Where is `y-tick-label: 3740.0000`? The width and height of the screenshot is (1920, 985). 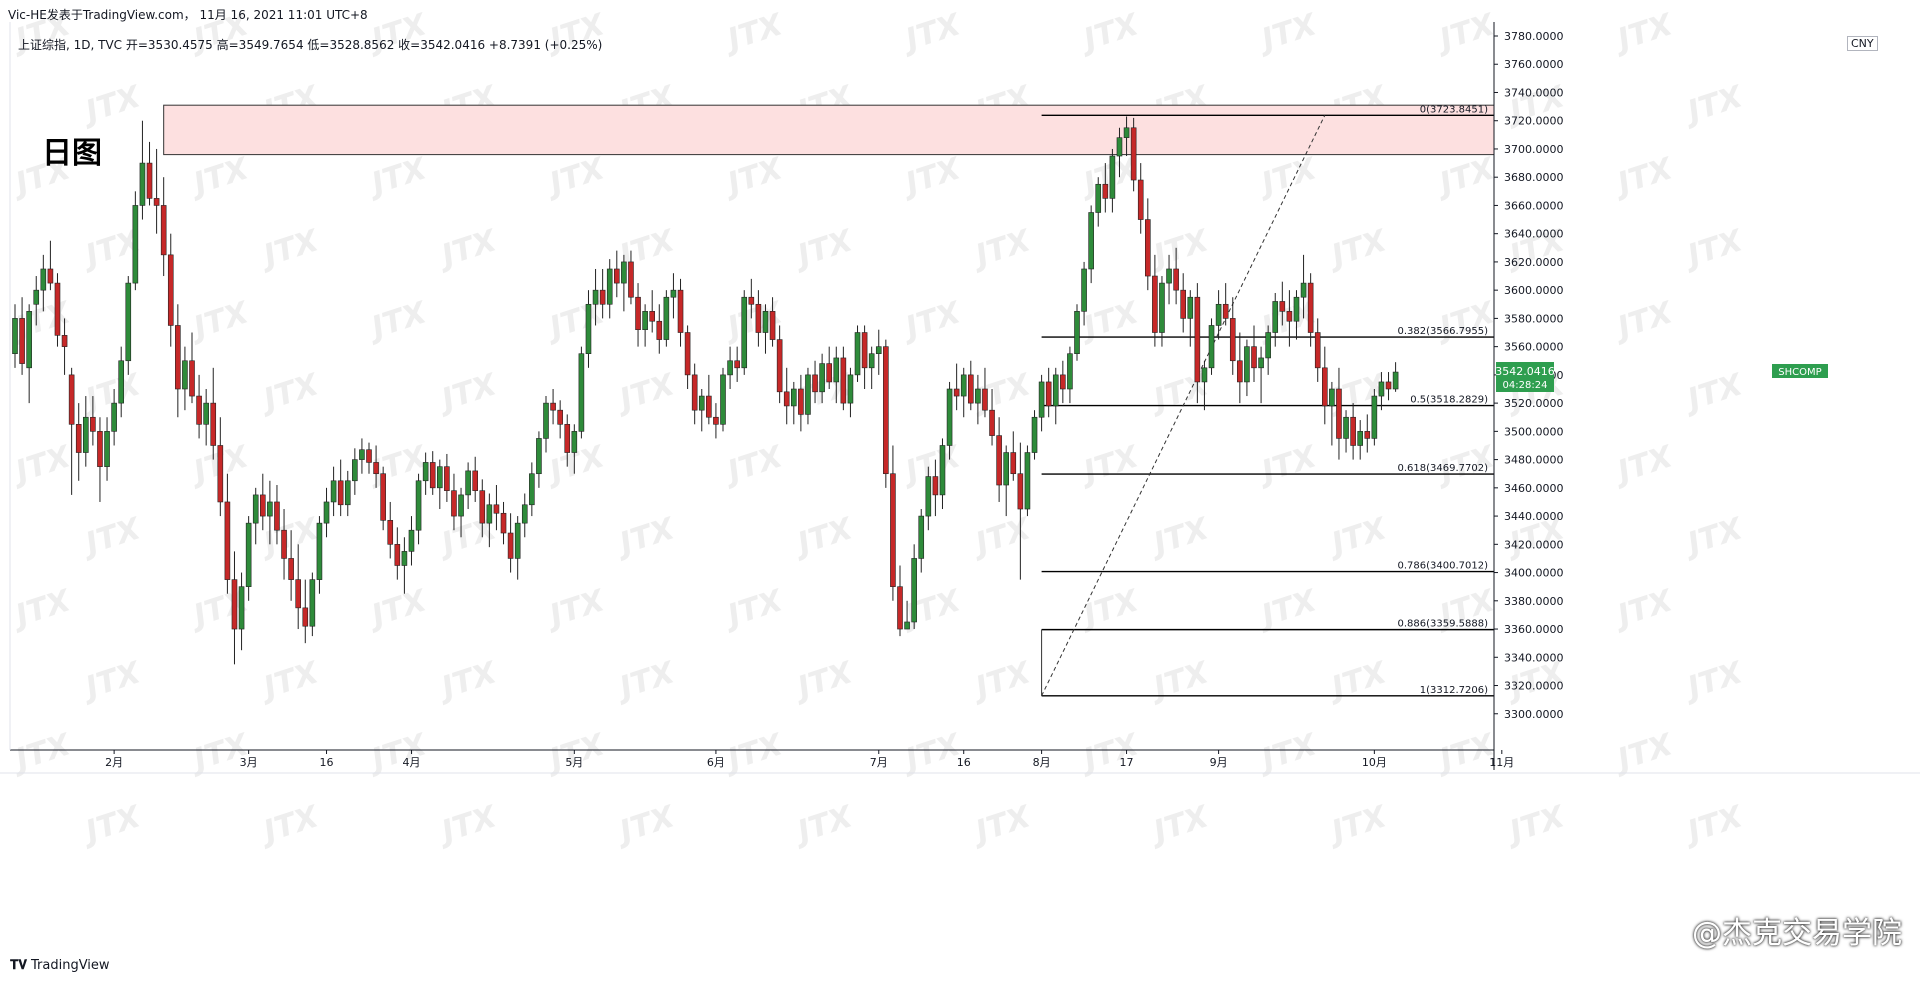
y-tick-label: 3740.0000 is located at coordinates (1534, 92).